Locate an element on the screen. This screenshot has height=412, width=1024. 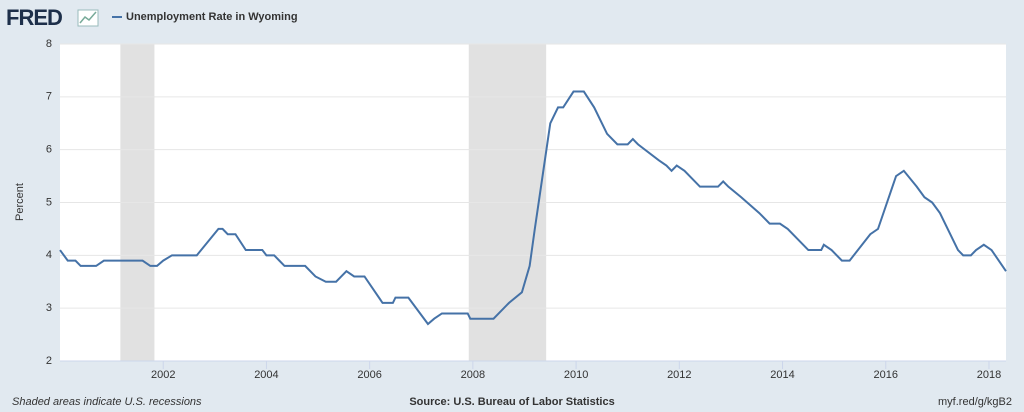
source: Source: U.S. Bureau of Labor Statistics is located at coordinates (511, 402).